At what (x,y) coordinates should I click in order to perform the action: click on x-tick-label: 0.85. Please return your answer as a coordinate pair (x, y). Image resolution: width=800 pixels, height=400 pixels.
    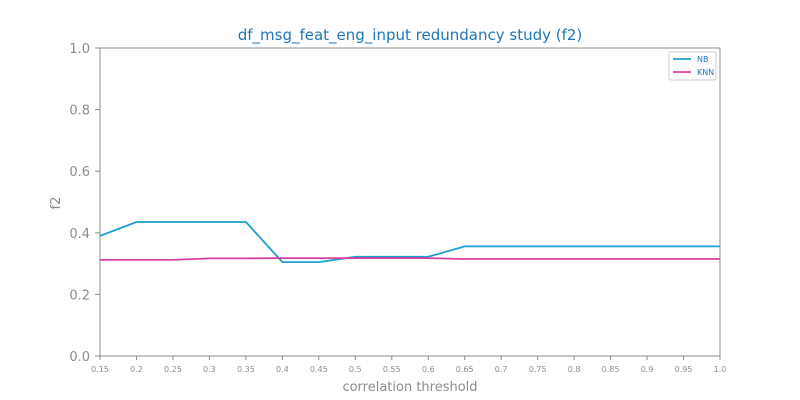
    Looking at the image, I should click on (611, 369).